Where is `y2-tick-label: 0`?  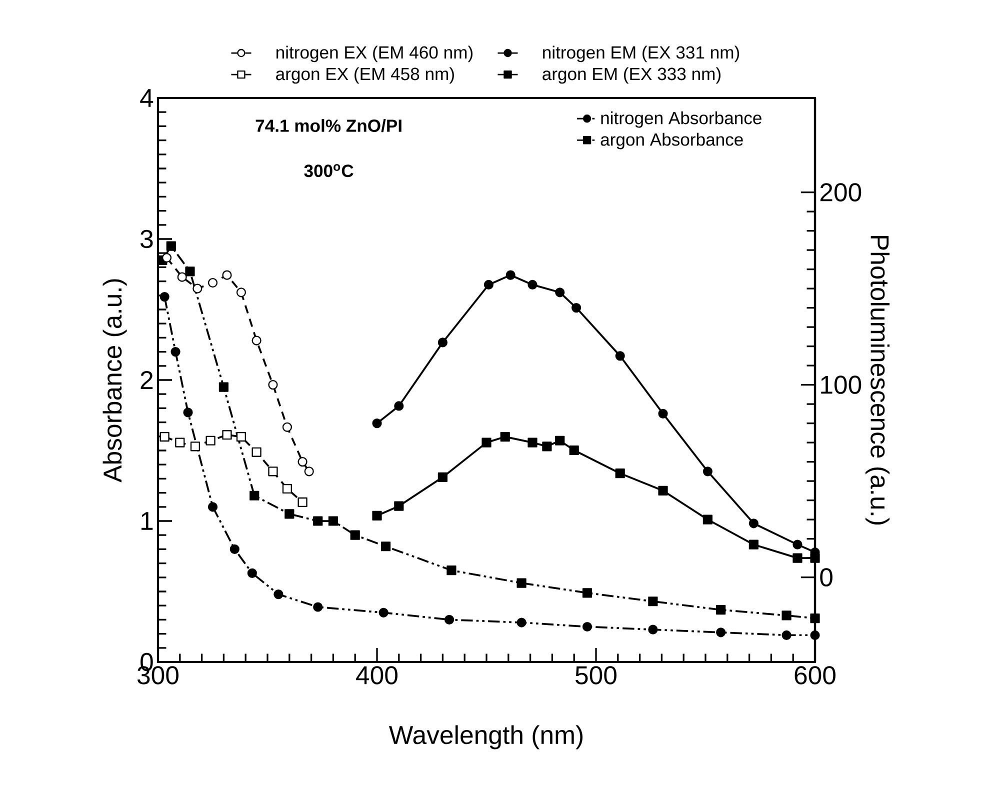
y2-tick-label: 0 is located at coordinates (826, 577).